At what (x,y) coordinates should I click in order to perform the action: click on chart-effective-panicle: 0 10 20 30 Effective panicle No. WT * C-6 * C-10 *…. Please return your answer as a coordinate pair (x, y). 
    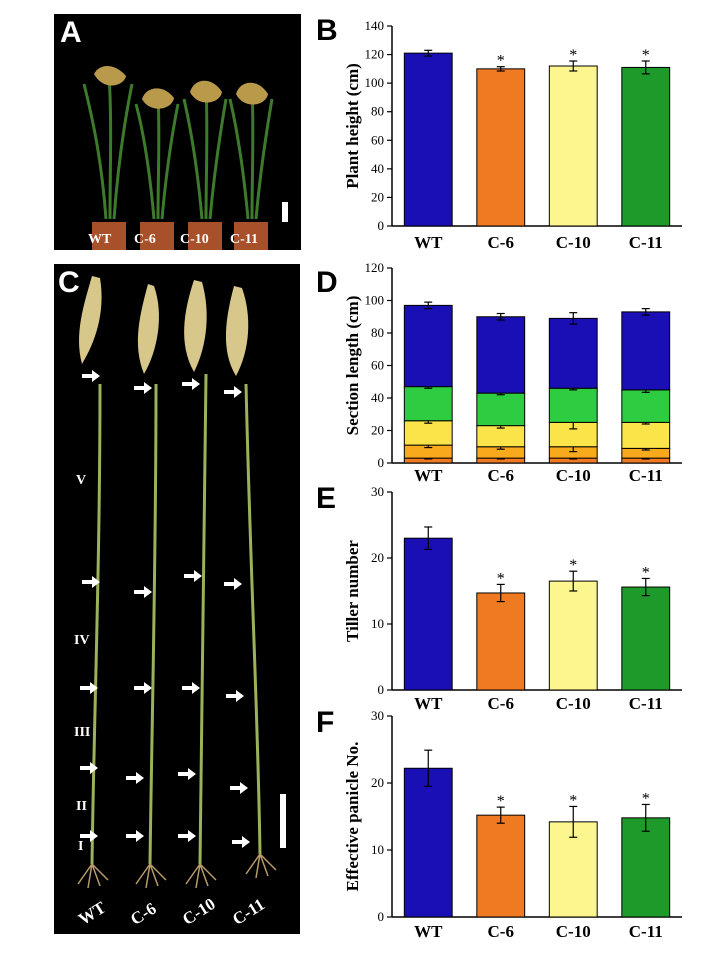
    Looking at the image, I should click on (512, 824).